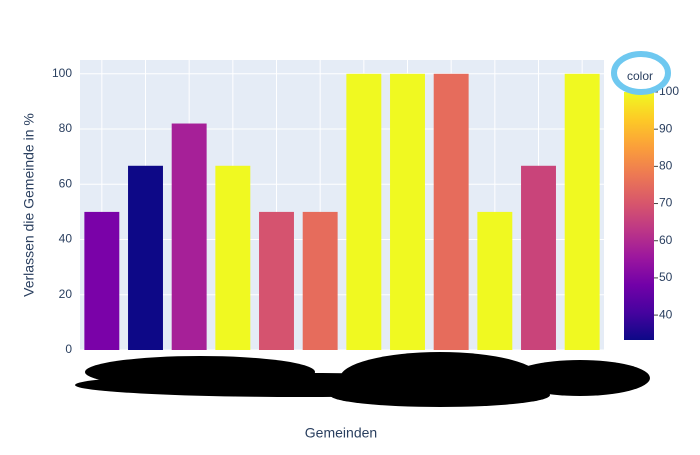  What do you see at coordinates (29, 205) in the screenshot?
I see `y-axis-title: Verlassen die Gemeinde in %` at bounding box center [29, 205].